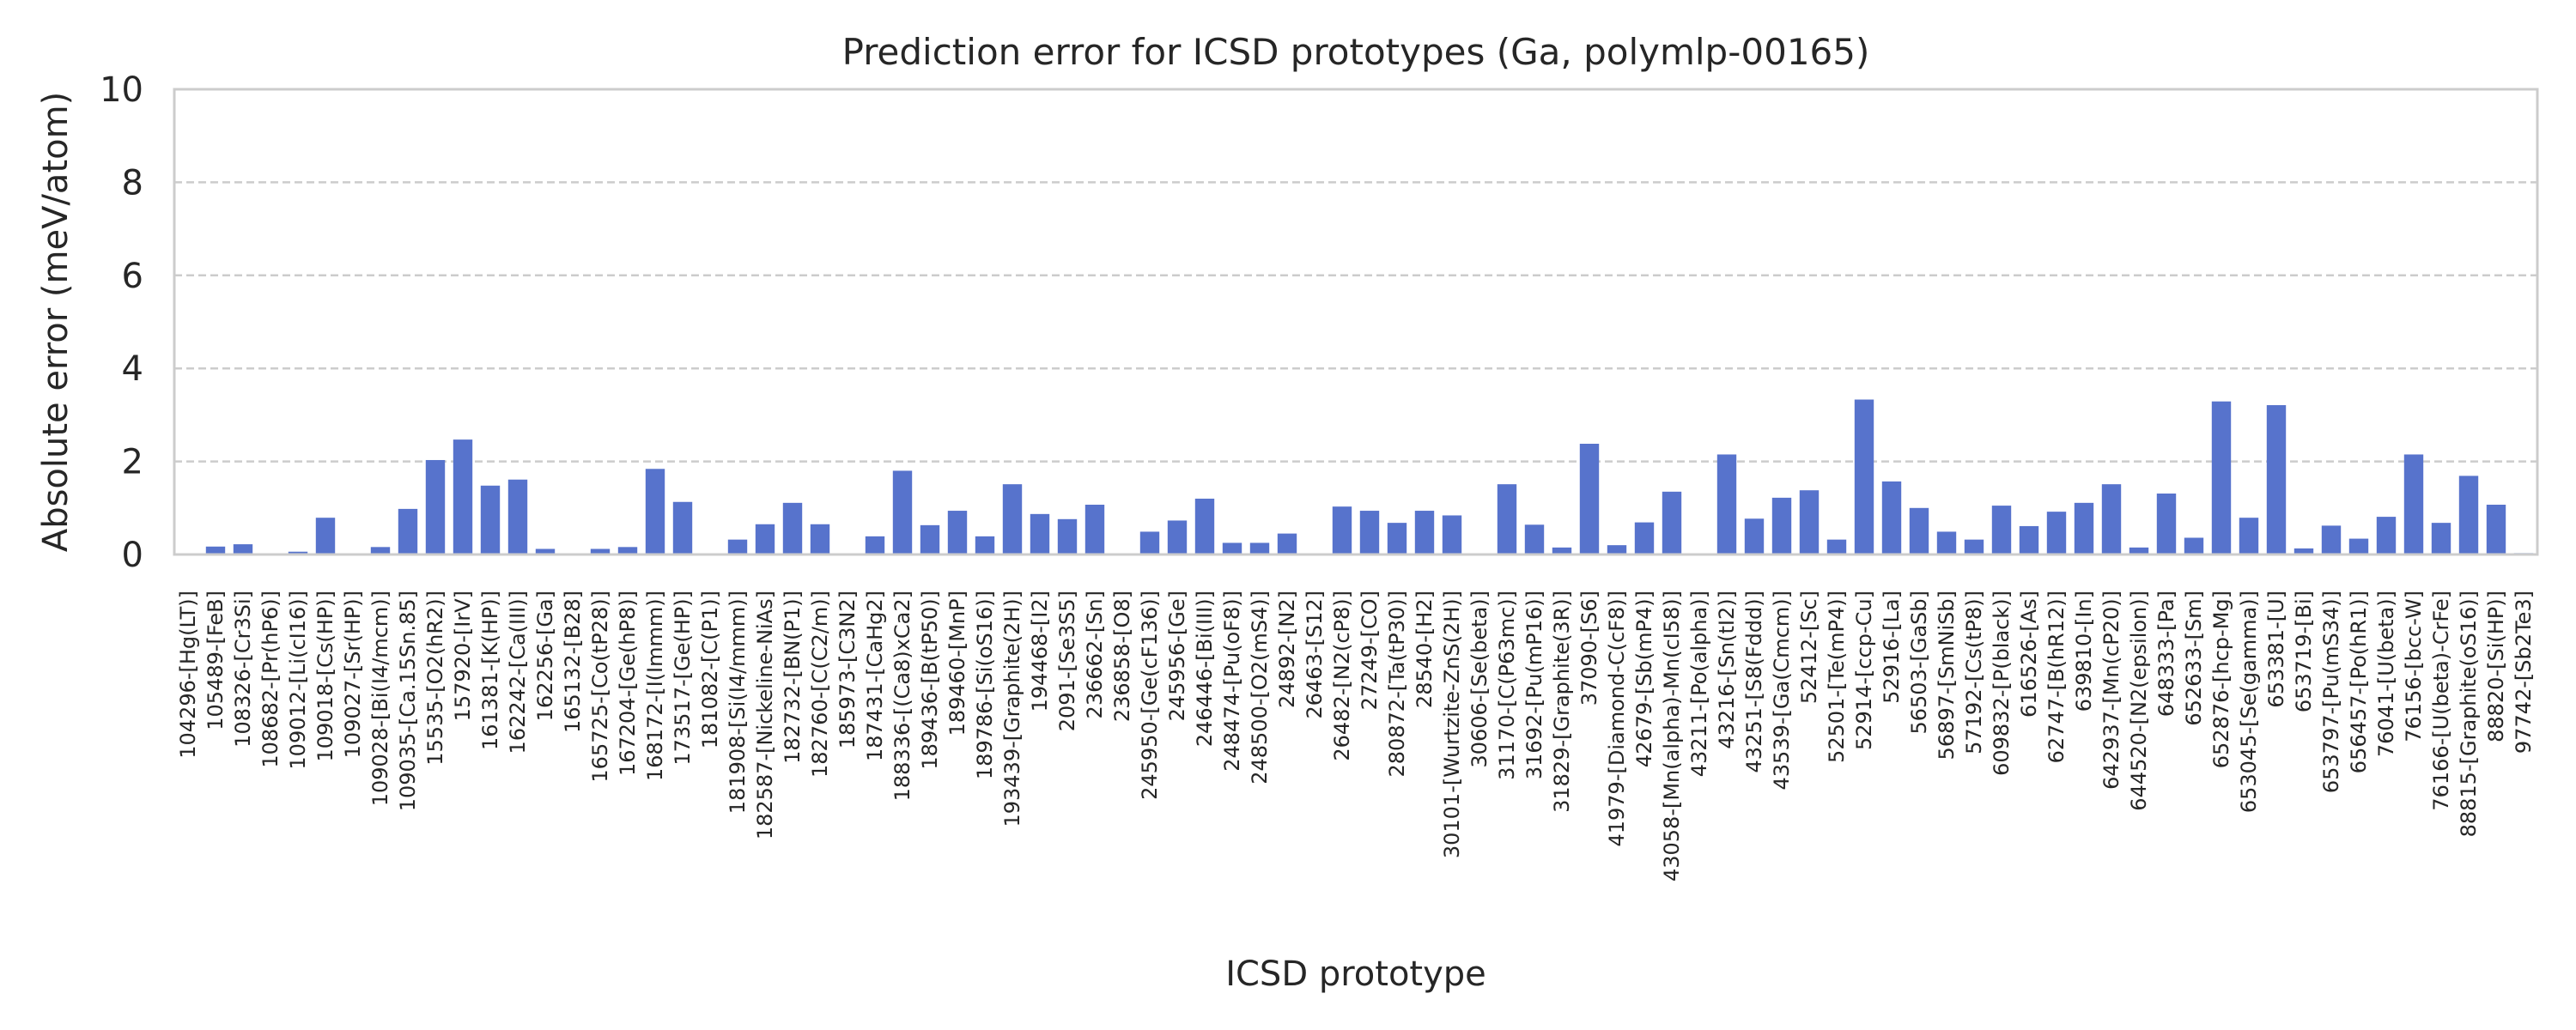 The width and height of the screenshot is (2576, 1030). Describe the element at coordinates (1809, 647) in the screenshot. I see `x-tick-label: 52412-[Sc]` at that location.